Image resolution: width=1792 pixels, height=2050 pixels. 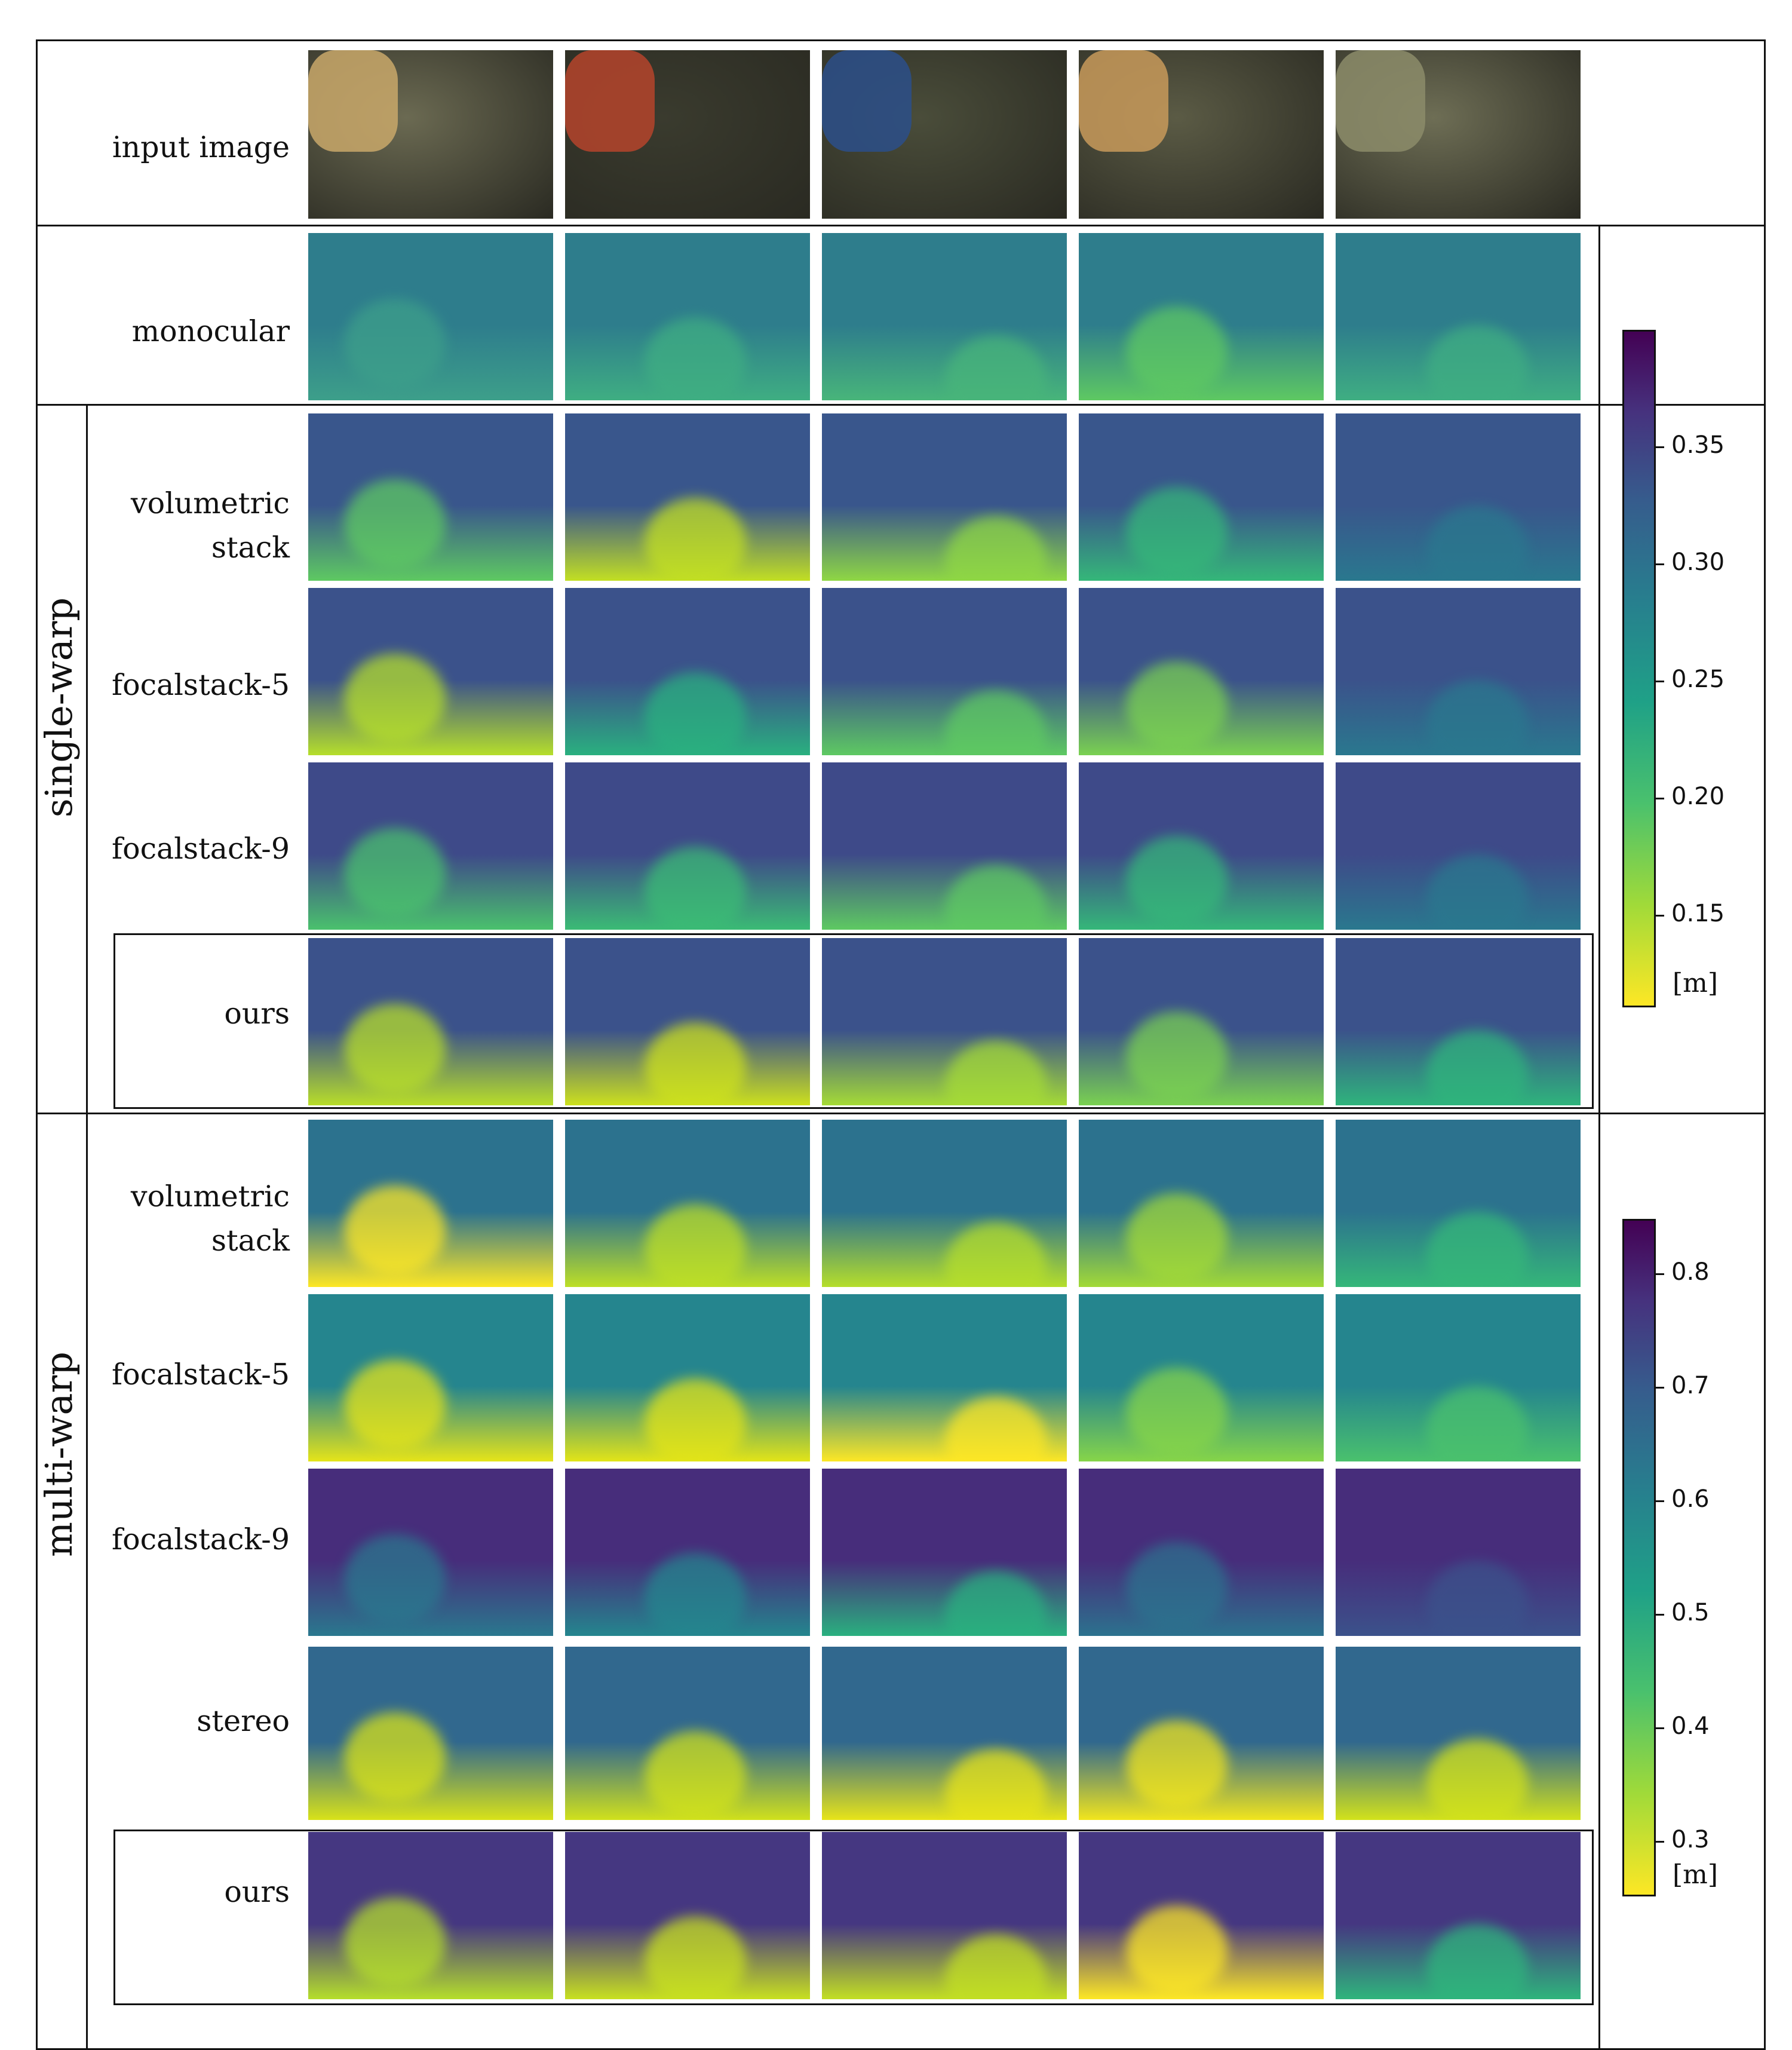 What do you see at coordinates (1639, 668) in the screenshot?
I see `colorbar-single-warp` at bounding box center [1639, 668].